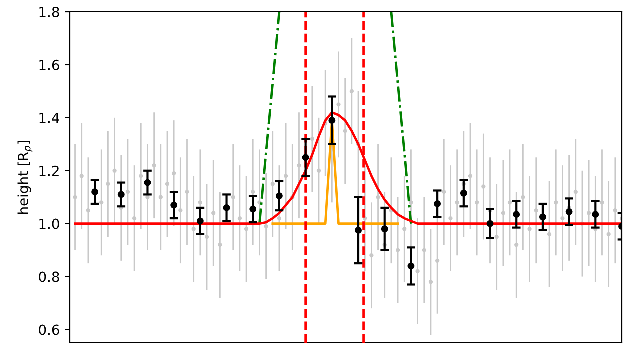 The height and width of the screenshot is (343, 640). Describe the element at coordinates (25, 177) in the screenshot. I see `y-axis-title: height [R$_{p}$]` at that location.